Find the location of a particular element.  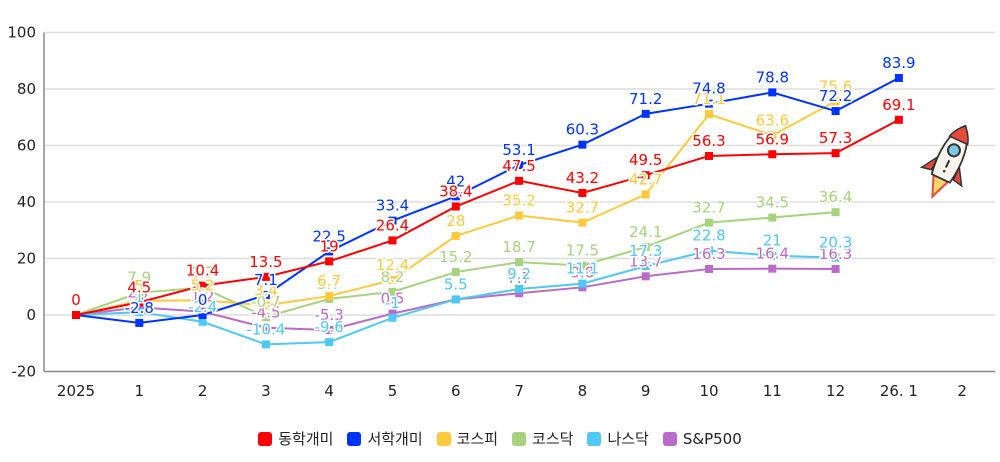

legend-item-kosdaq: 코스닥 is located at coordinates (542, 438).